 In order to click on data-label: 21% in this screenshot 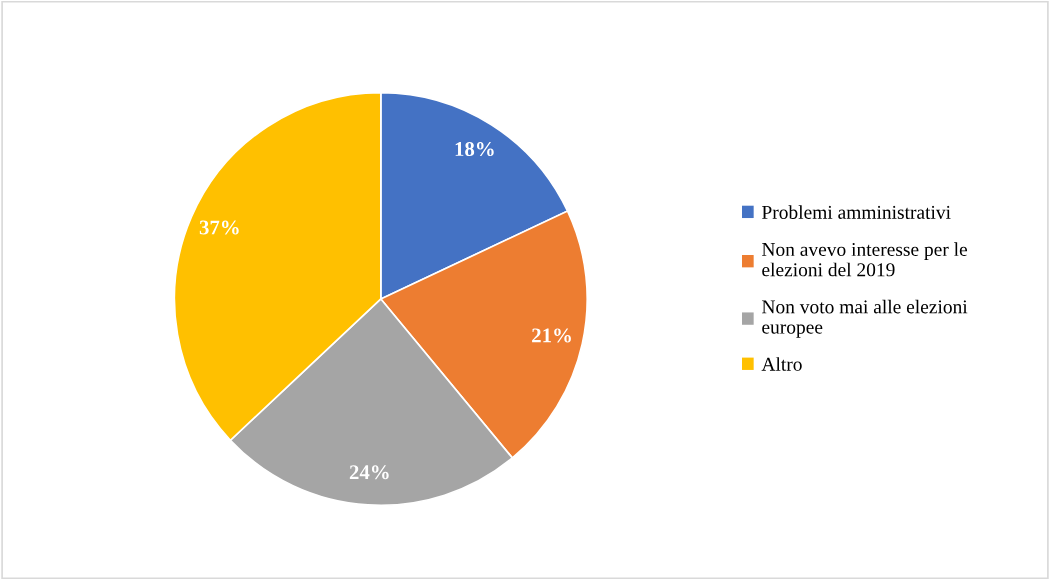, I will do `click(551, 335)`.